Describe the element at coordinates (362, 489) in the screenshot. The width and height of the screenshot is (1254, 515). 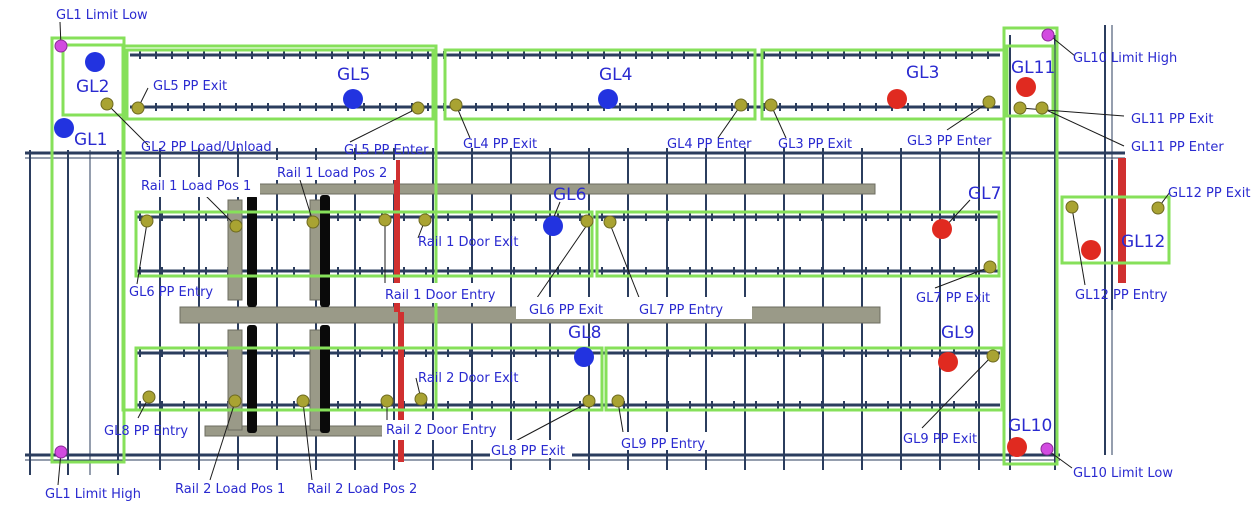
I see `label-rail2-load-pos2: Rail 2 Load Pos 2` at that location.